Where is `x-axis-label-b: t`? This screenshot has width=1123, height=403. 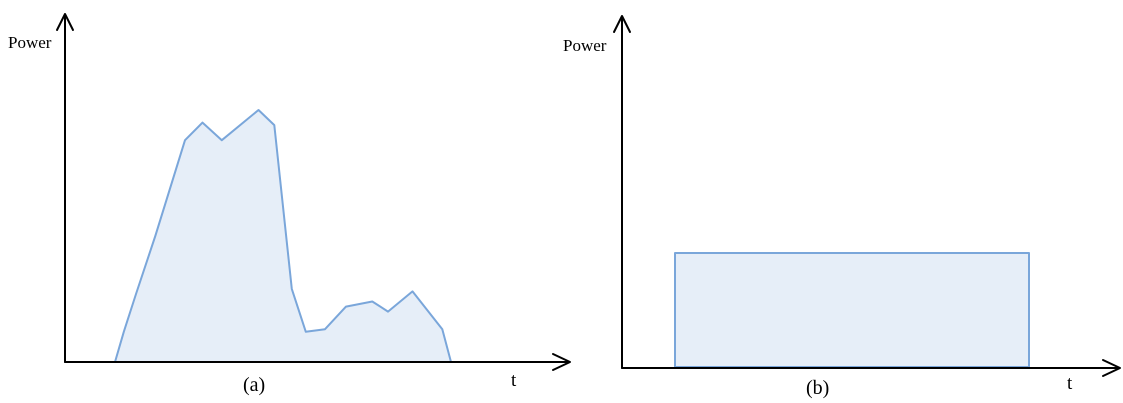
x-axis-label-b: t is located at coordinates (1070, 383).